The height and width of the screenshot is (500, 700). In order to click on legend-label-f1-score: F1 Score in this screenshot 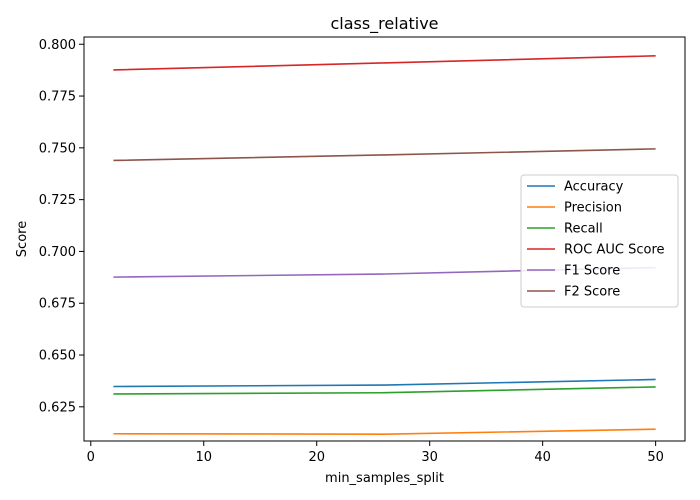, I will do `click(592, 271)`.